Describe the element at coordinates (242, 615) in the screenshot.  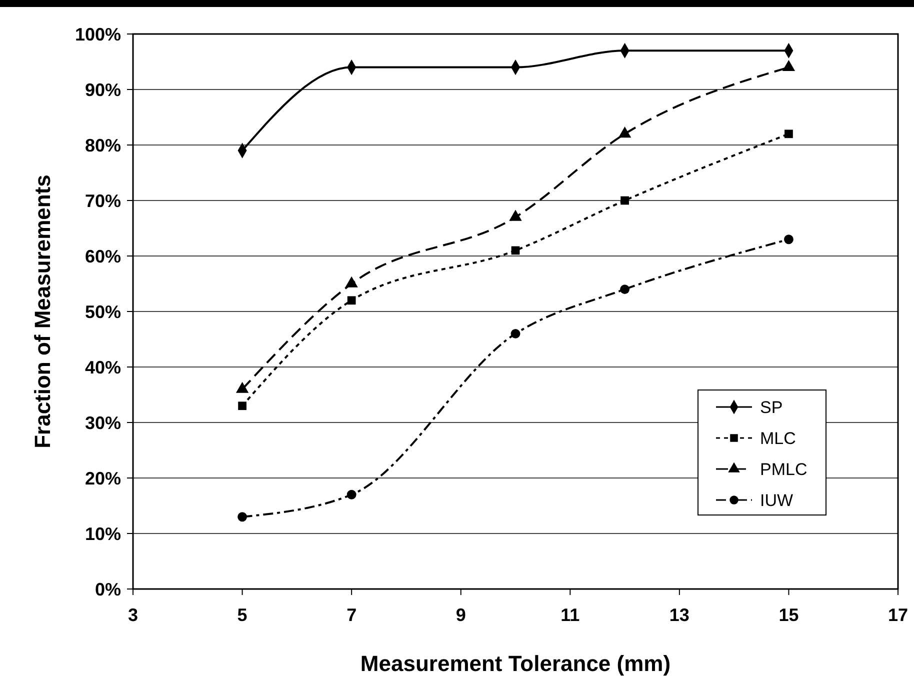
I see `x-tick-label: 5` at that location.